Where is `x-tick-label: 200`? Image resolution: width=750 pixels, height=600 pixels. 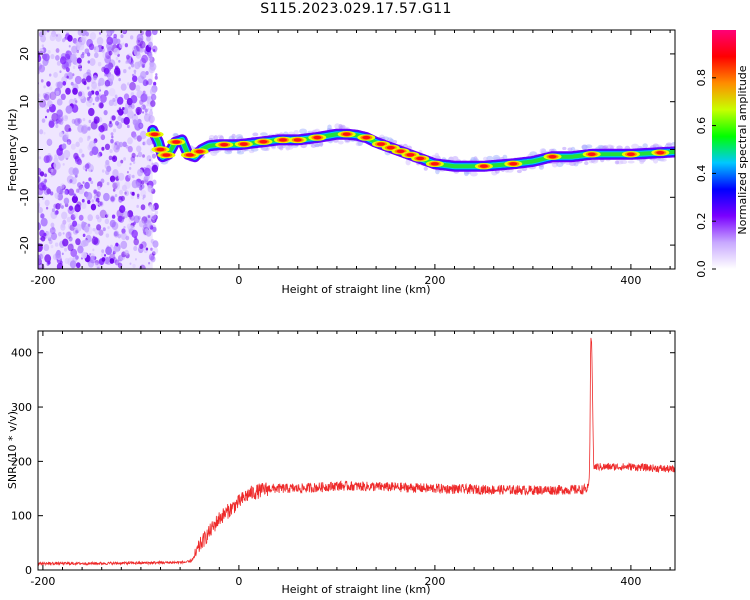
x-tick-label: 200 is located at coordinates (434, 280).